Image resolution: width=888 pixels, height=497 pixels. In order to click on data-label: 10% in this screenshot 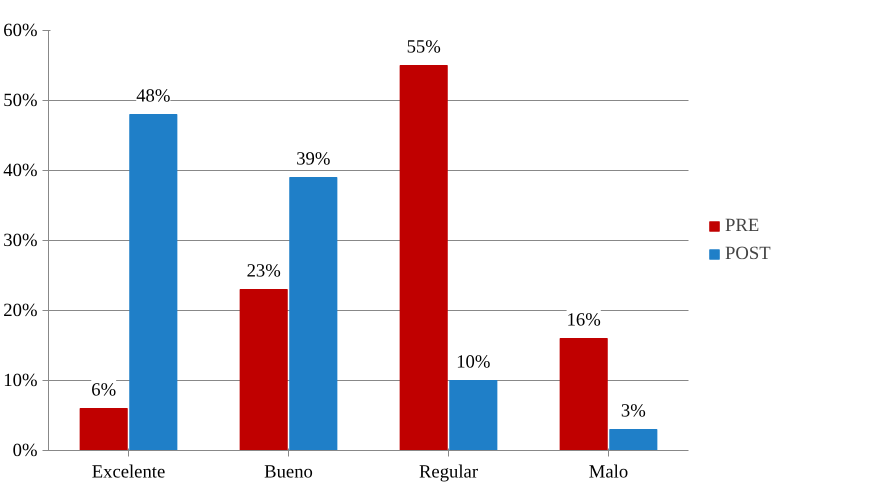, I will do `click(473, 362)`.